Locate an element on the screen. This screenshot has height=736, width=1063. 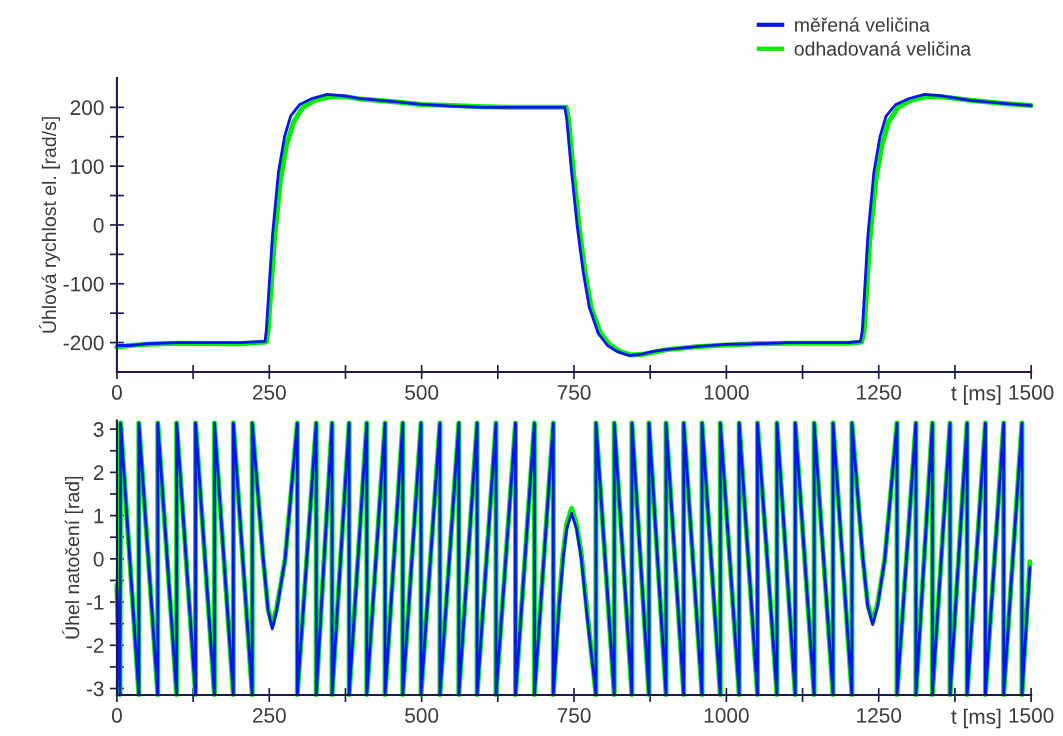
y-axis-title: Úhel natočení [rad] is located at coordinates (73, 557).